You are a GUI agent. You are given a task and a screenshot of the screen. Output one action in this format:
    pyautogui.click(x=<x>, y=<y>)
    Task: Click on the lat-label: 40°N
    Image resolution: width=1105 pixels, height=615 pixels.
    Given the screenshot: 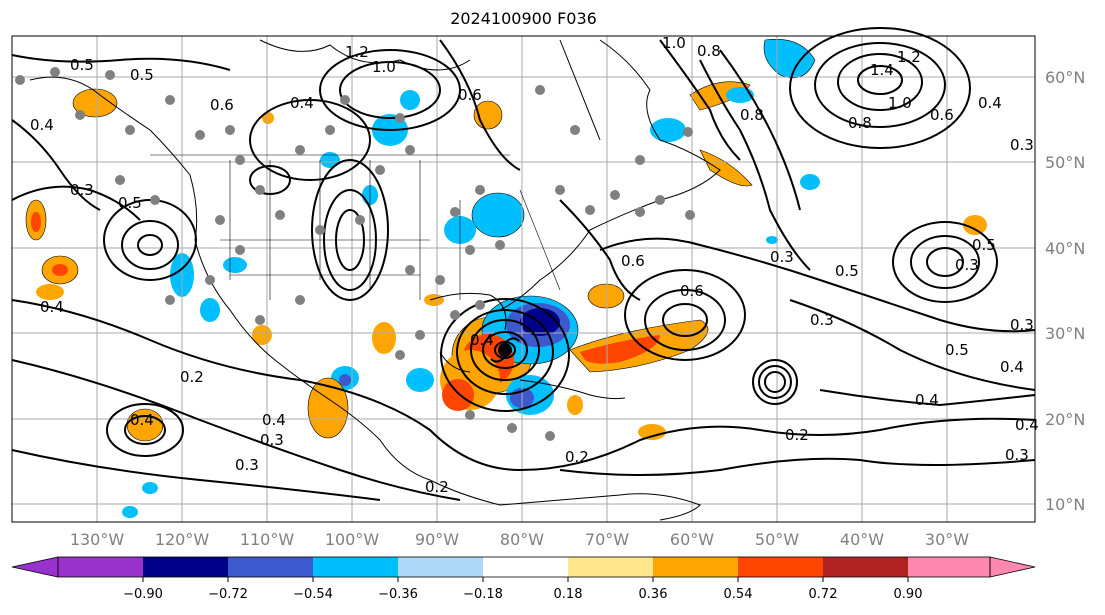 What is the action you would take?
    pyautogui.click(x=1065, y=248)
    